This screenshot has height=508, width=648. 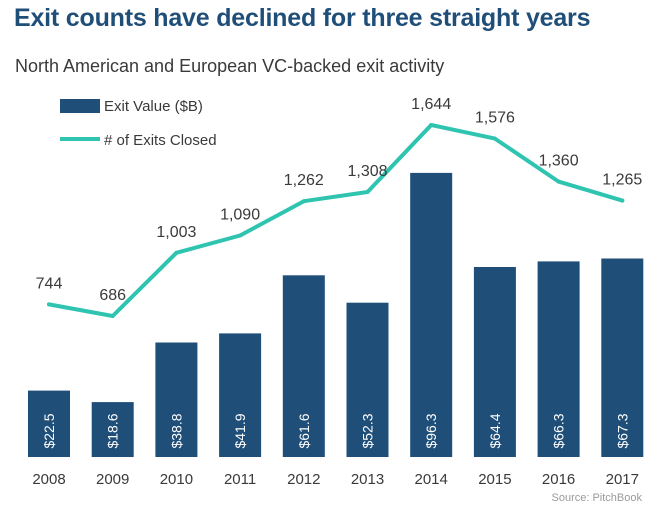 What do you see at coordinates (367, 479) in the screenshot?
I see `x-tick-2013: 2013` at bounding box center [367, 479].